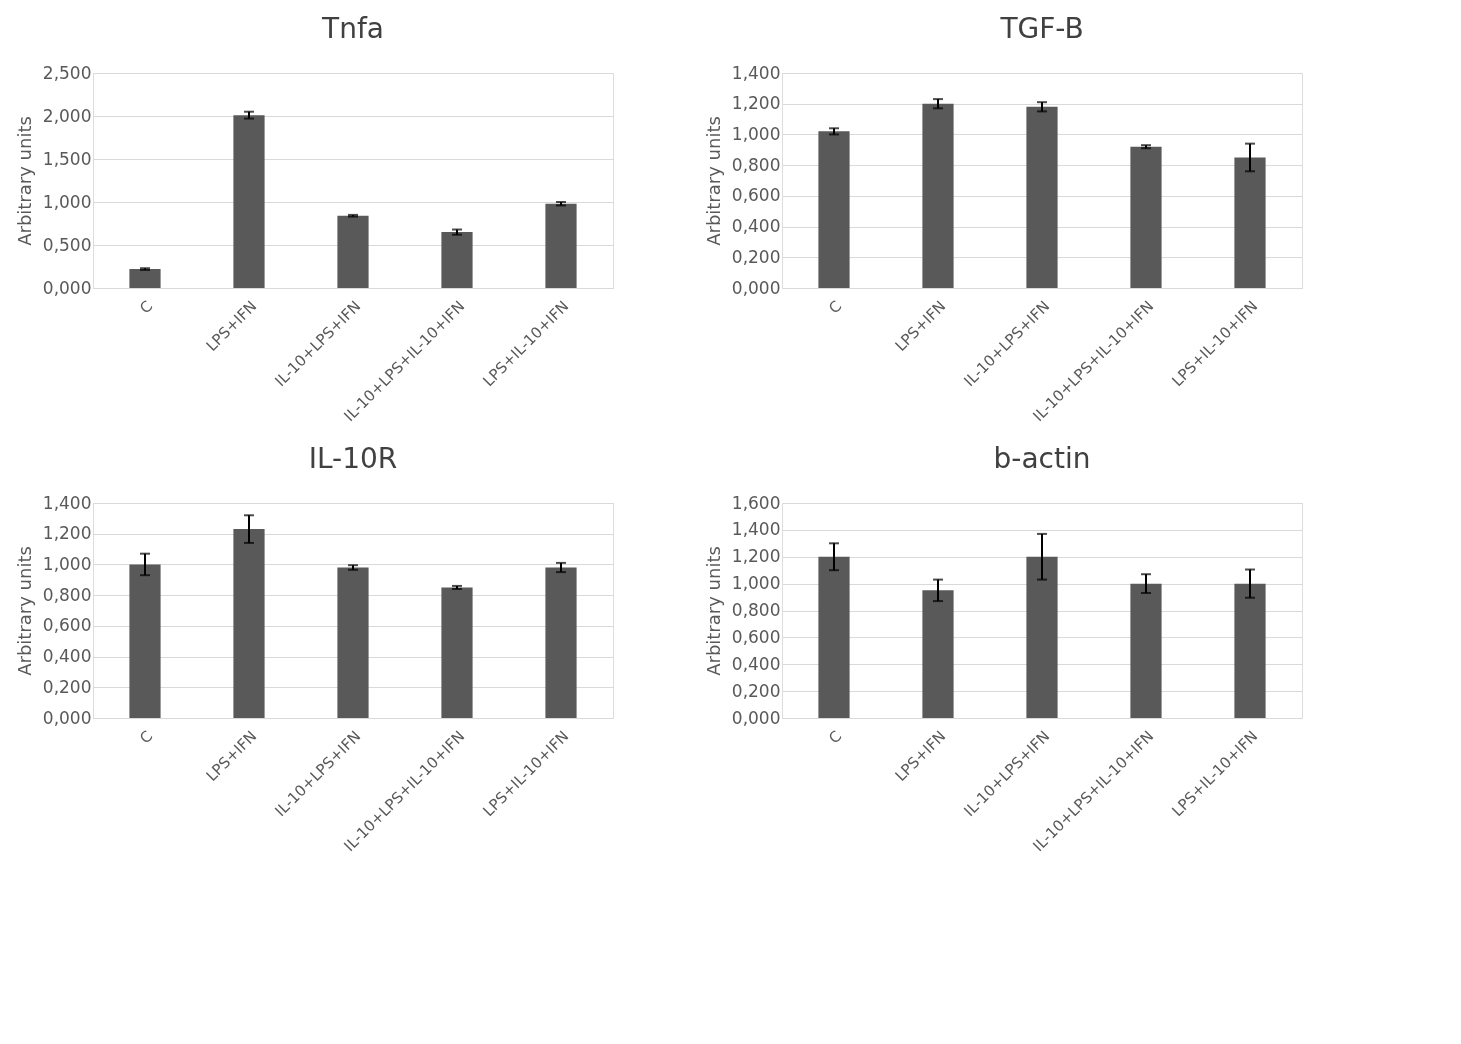 The width and height of the screenshot is (1461, 1044). I want to click on chart-title: IL-10R, so click(353, 458).